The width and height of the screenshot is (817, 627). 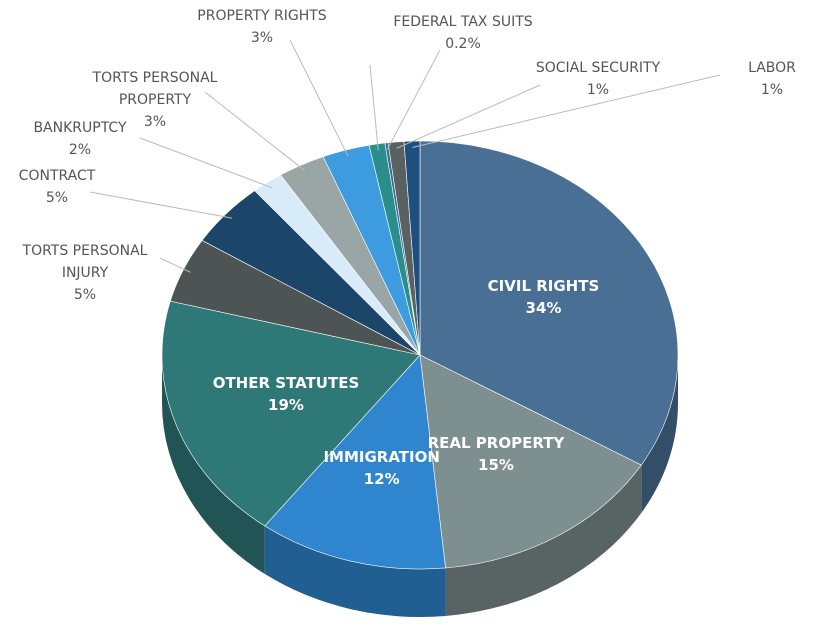 I want to click on value-label: 2%, so click(x=80, y=150).